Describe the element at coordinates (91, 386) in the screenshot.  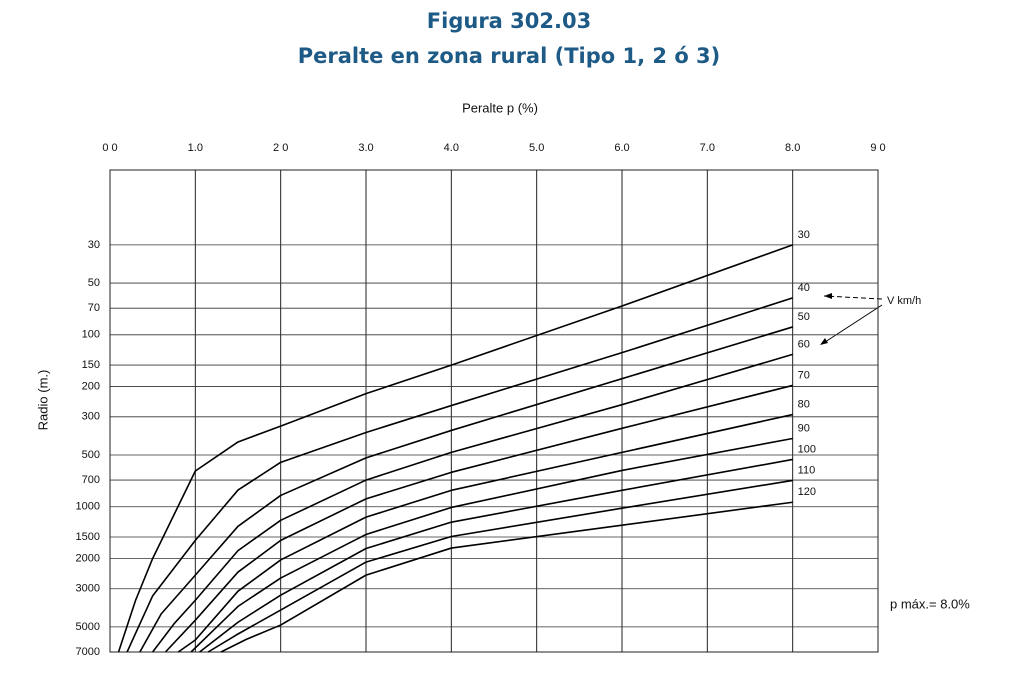
I see `y-tick-label: 200` at that location.